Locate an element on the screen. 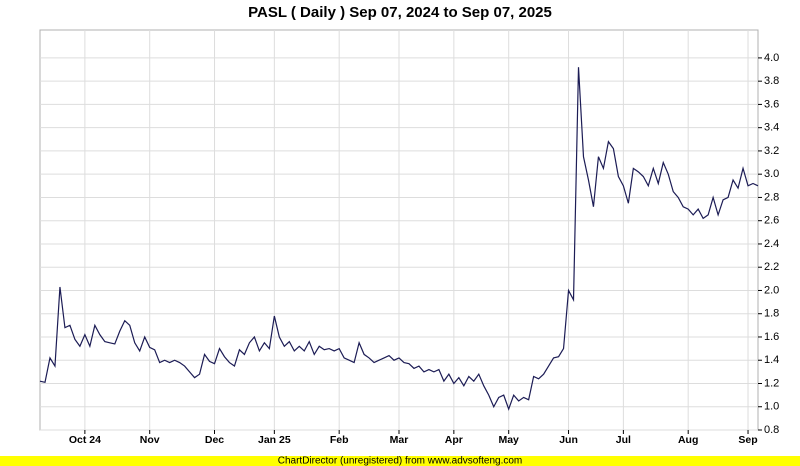 This screenshot has height=466, width=800. y-tick-label: 2.4 is located at coordinates (771, 244).